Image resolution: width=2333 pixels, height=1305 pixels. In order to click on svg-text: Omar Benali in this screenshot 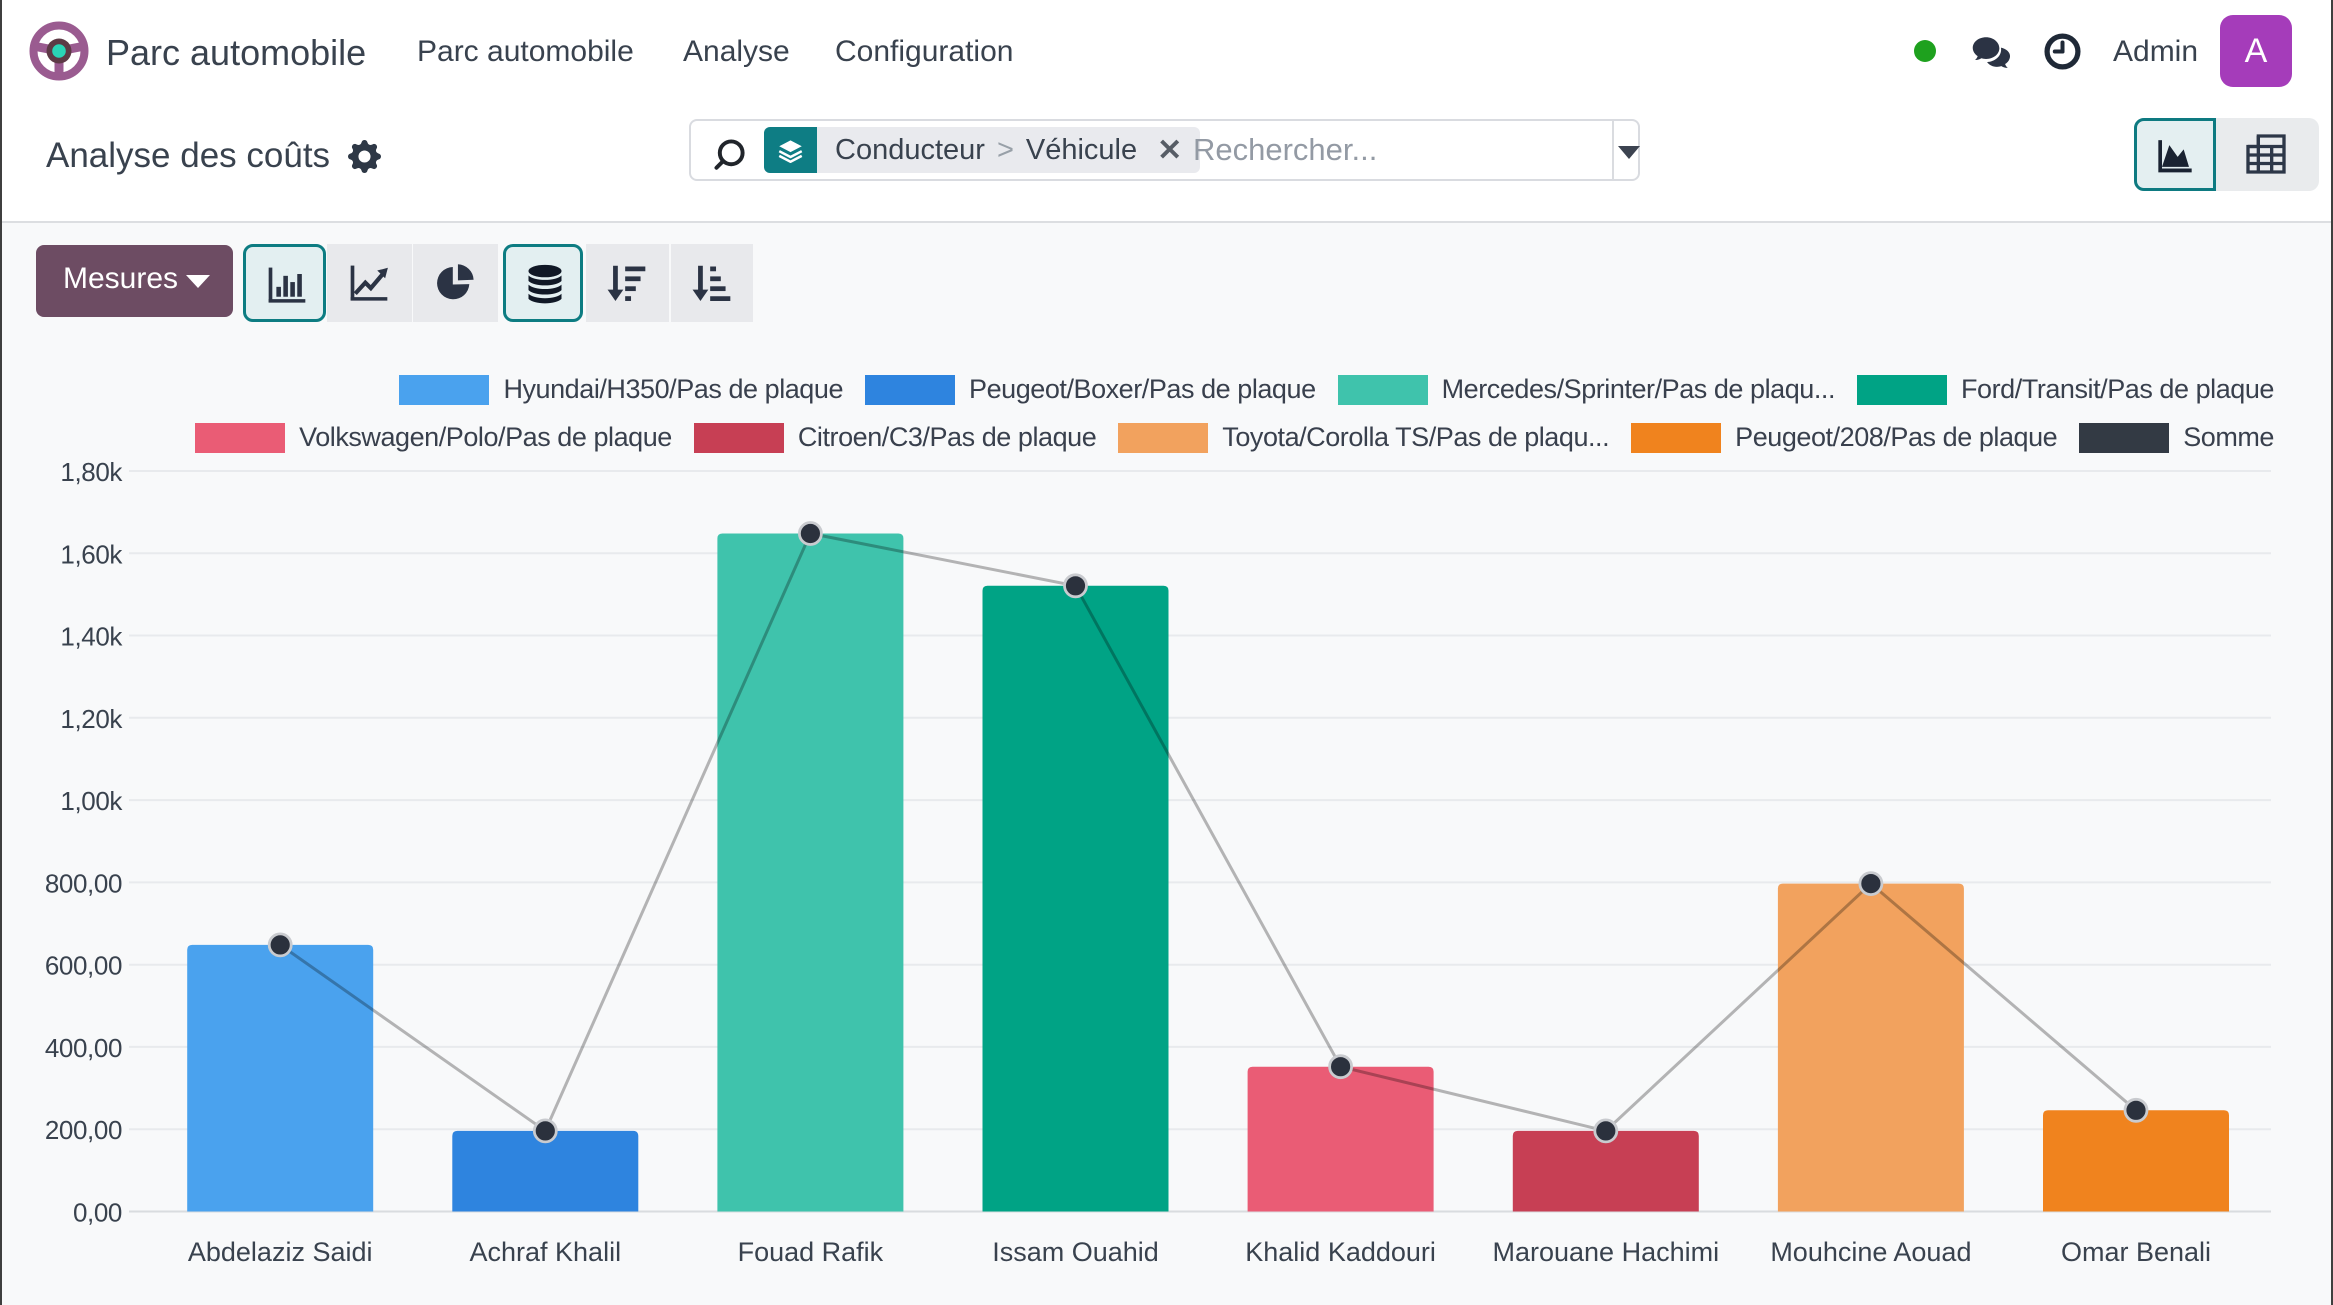, I will do `click(2136, 1252)`.